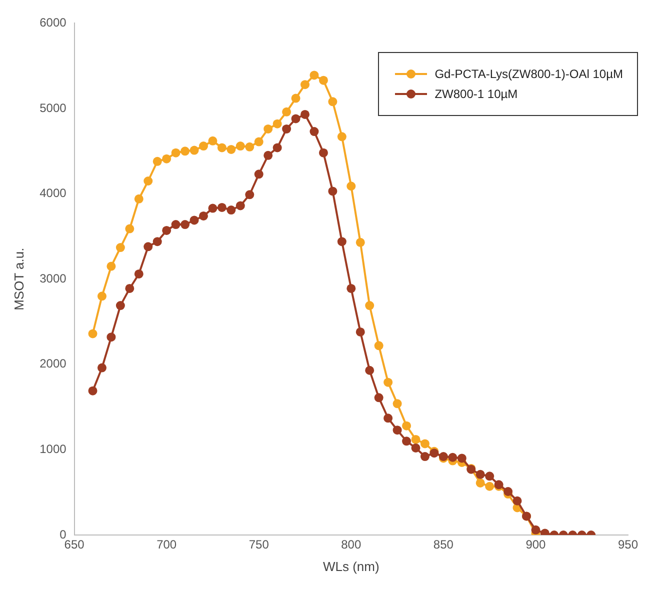 This screenshot has height=595, width=659. I want to click on legend-label: ZW800-1 10µM, so click(476, 94).